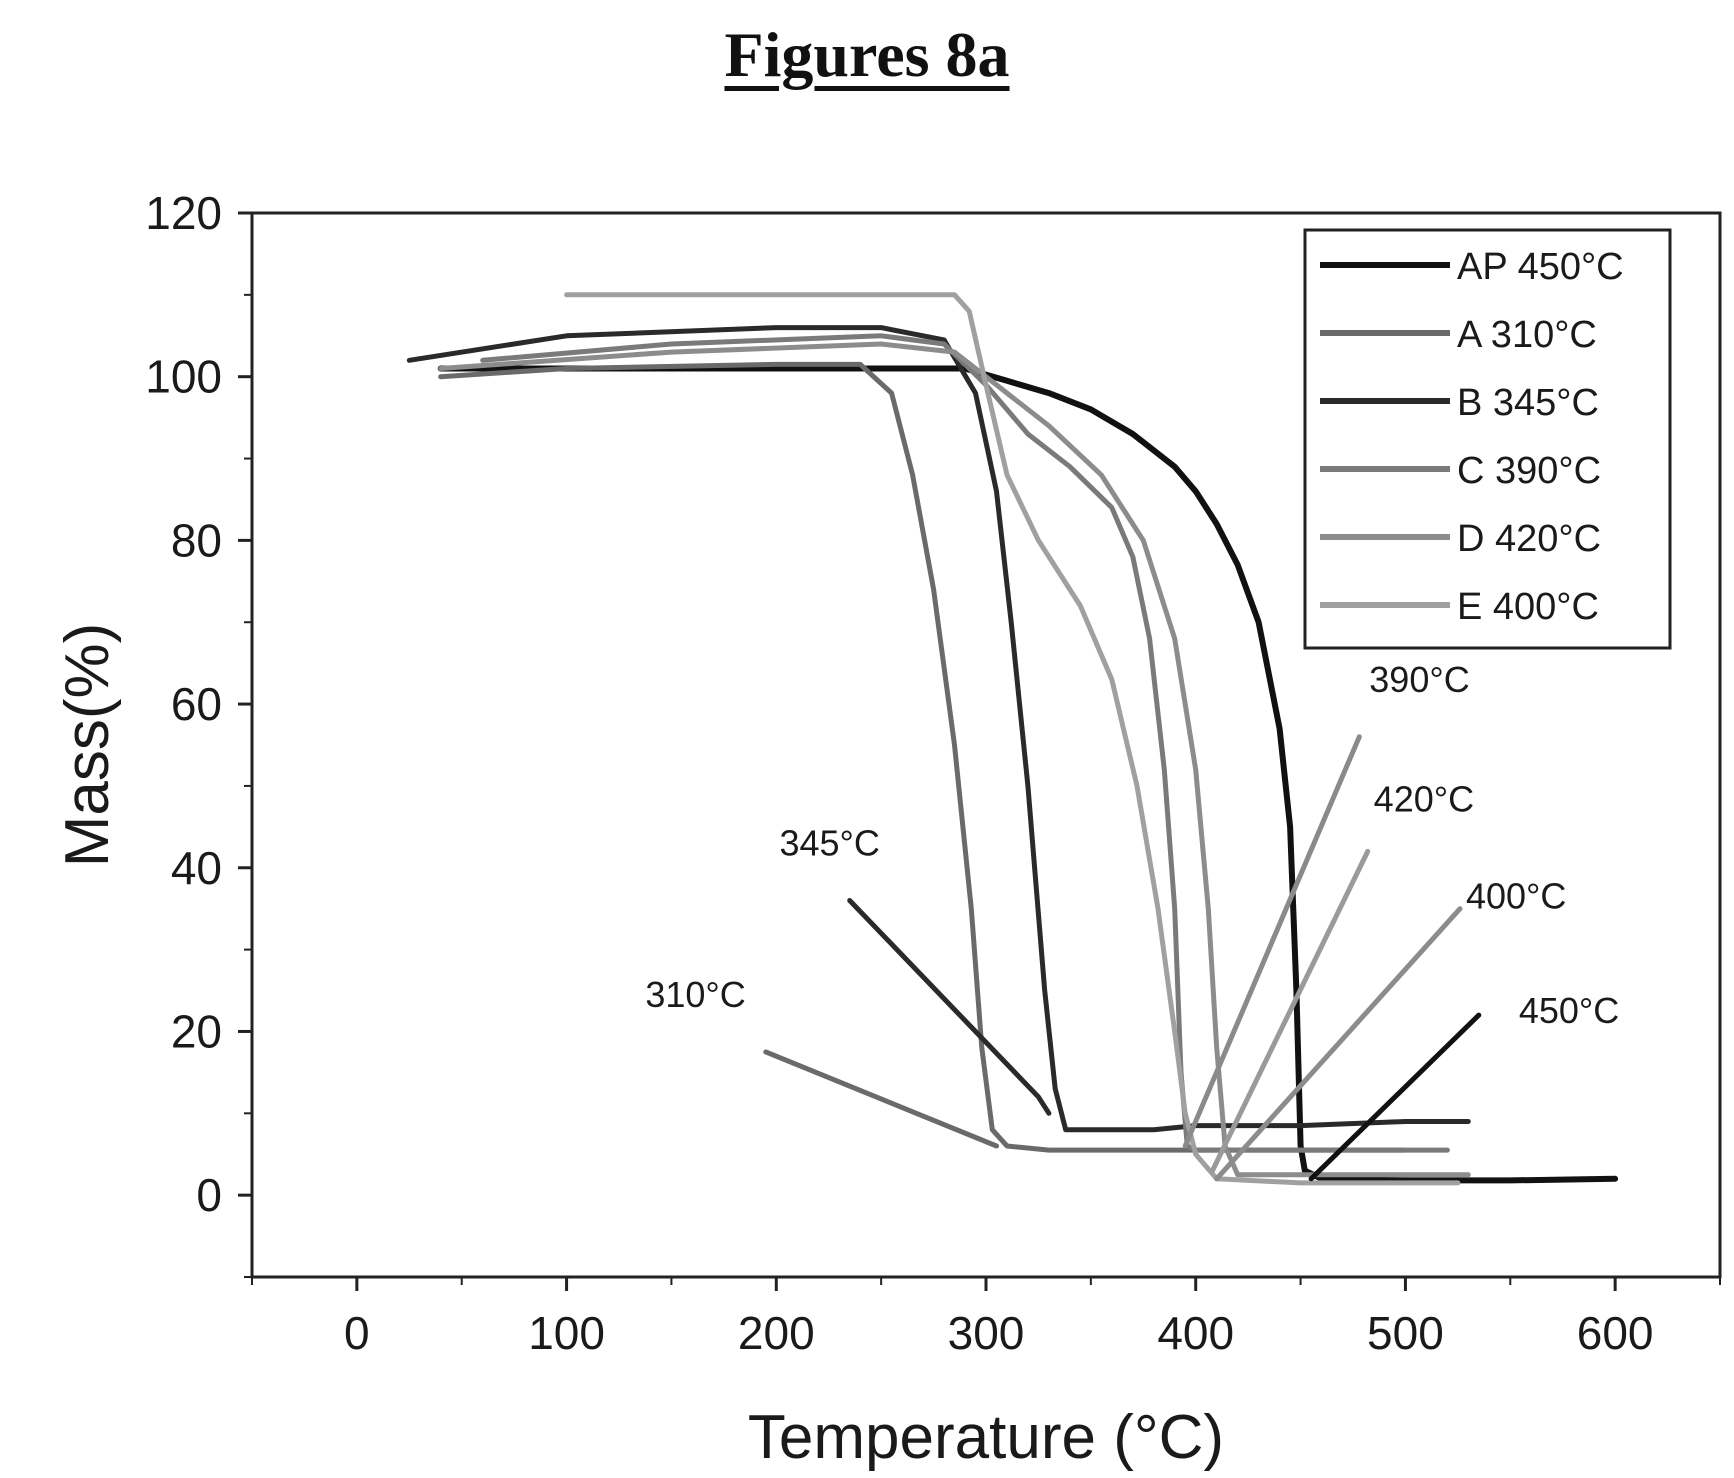  I want to click on x-axis-title: Temperature (°C), so click(986, 1437).